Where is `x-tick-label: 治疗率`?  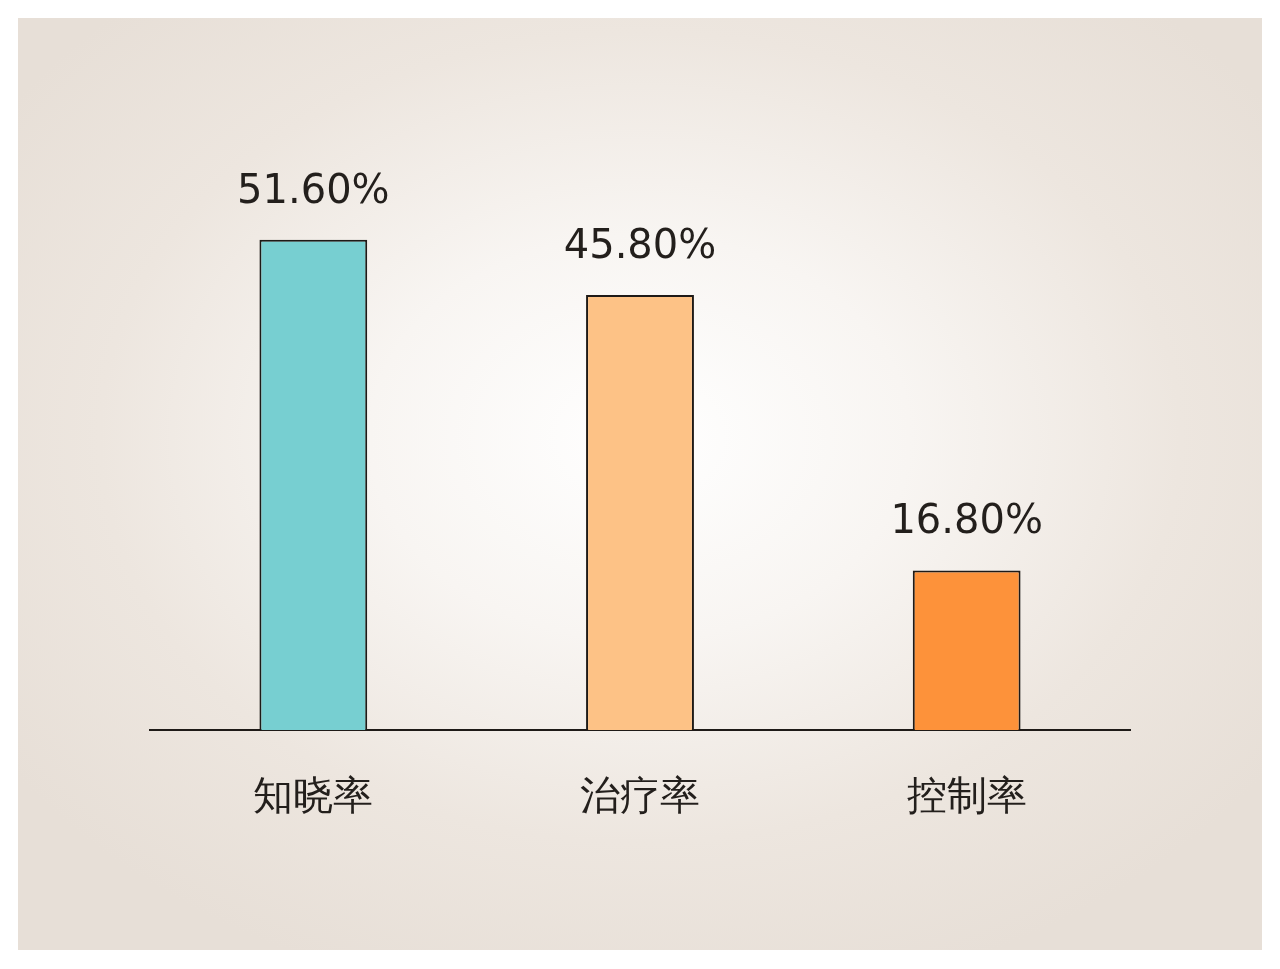
x-tick-label: 治疗率 is located at coordinates (640, 795).